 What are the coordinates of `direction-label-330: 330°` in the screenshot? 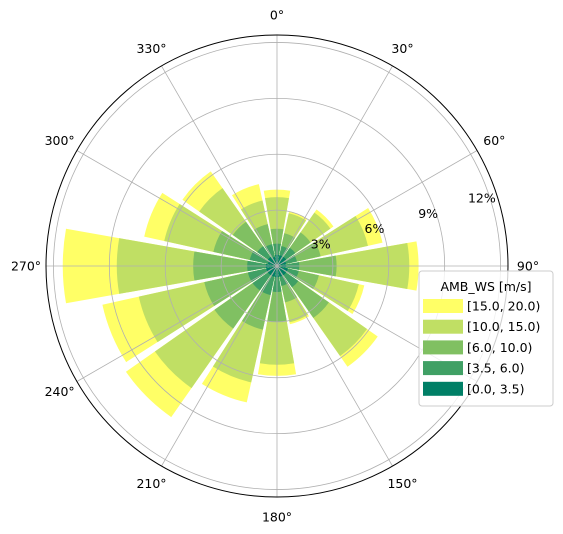 It's located at (151, 48).